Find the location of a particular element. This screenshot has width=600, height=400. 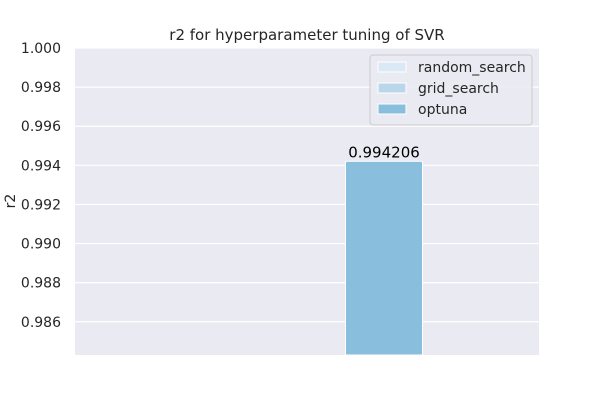

legend-label-grid-search: grid_search is located at coordinates (458, 89).